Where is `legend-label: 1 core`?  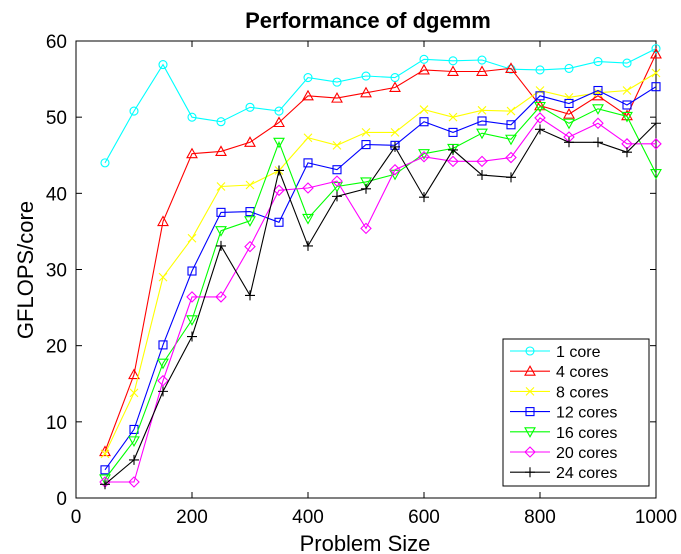
legend-label: 1 core is located at coordinates (578, 352).